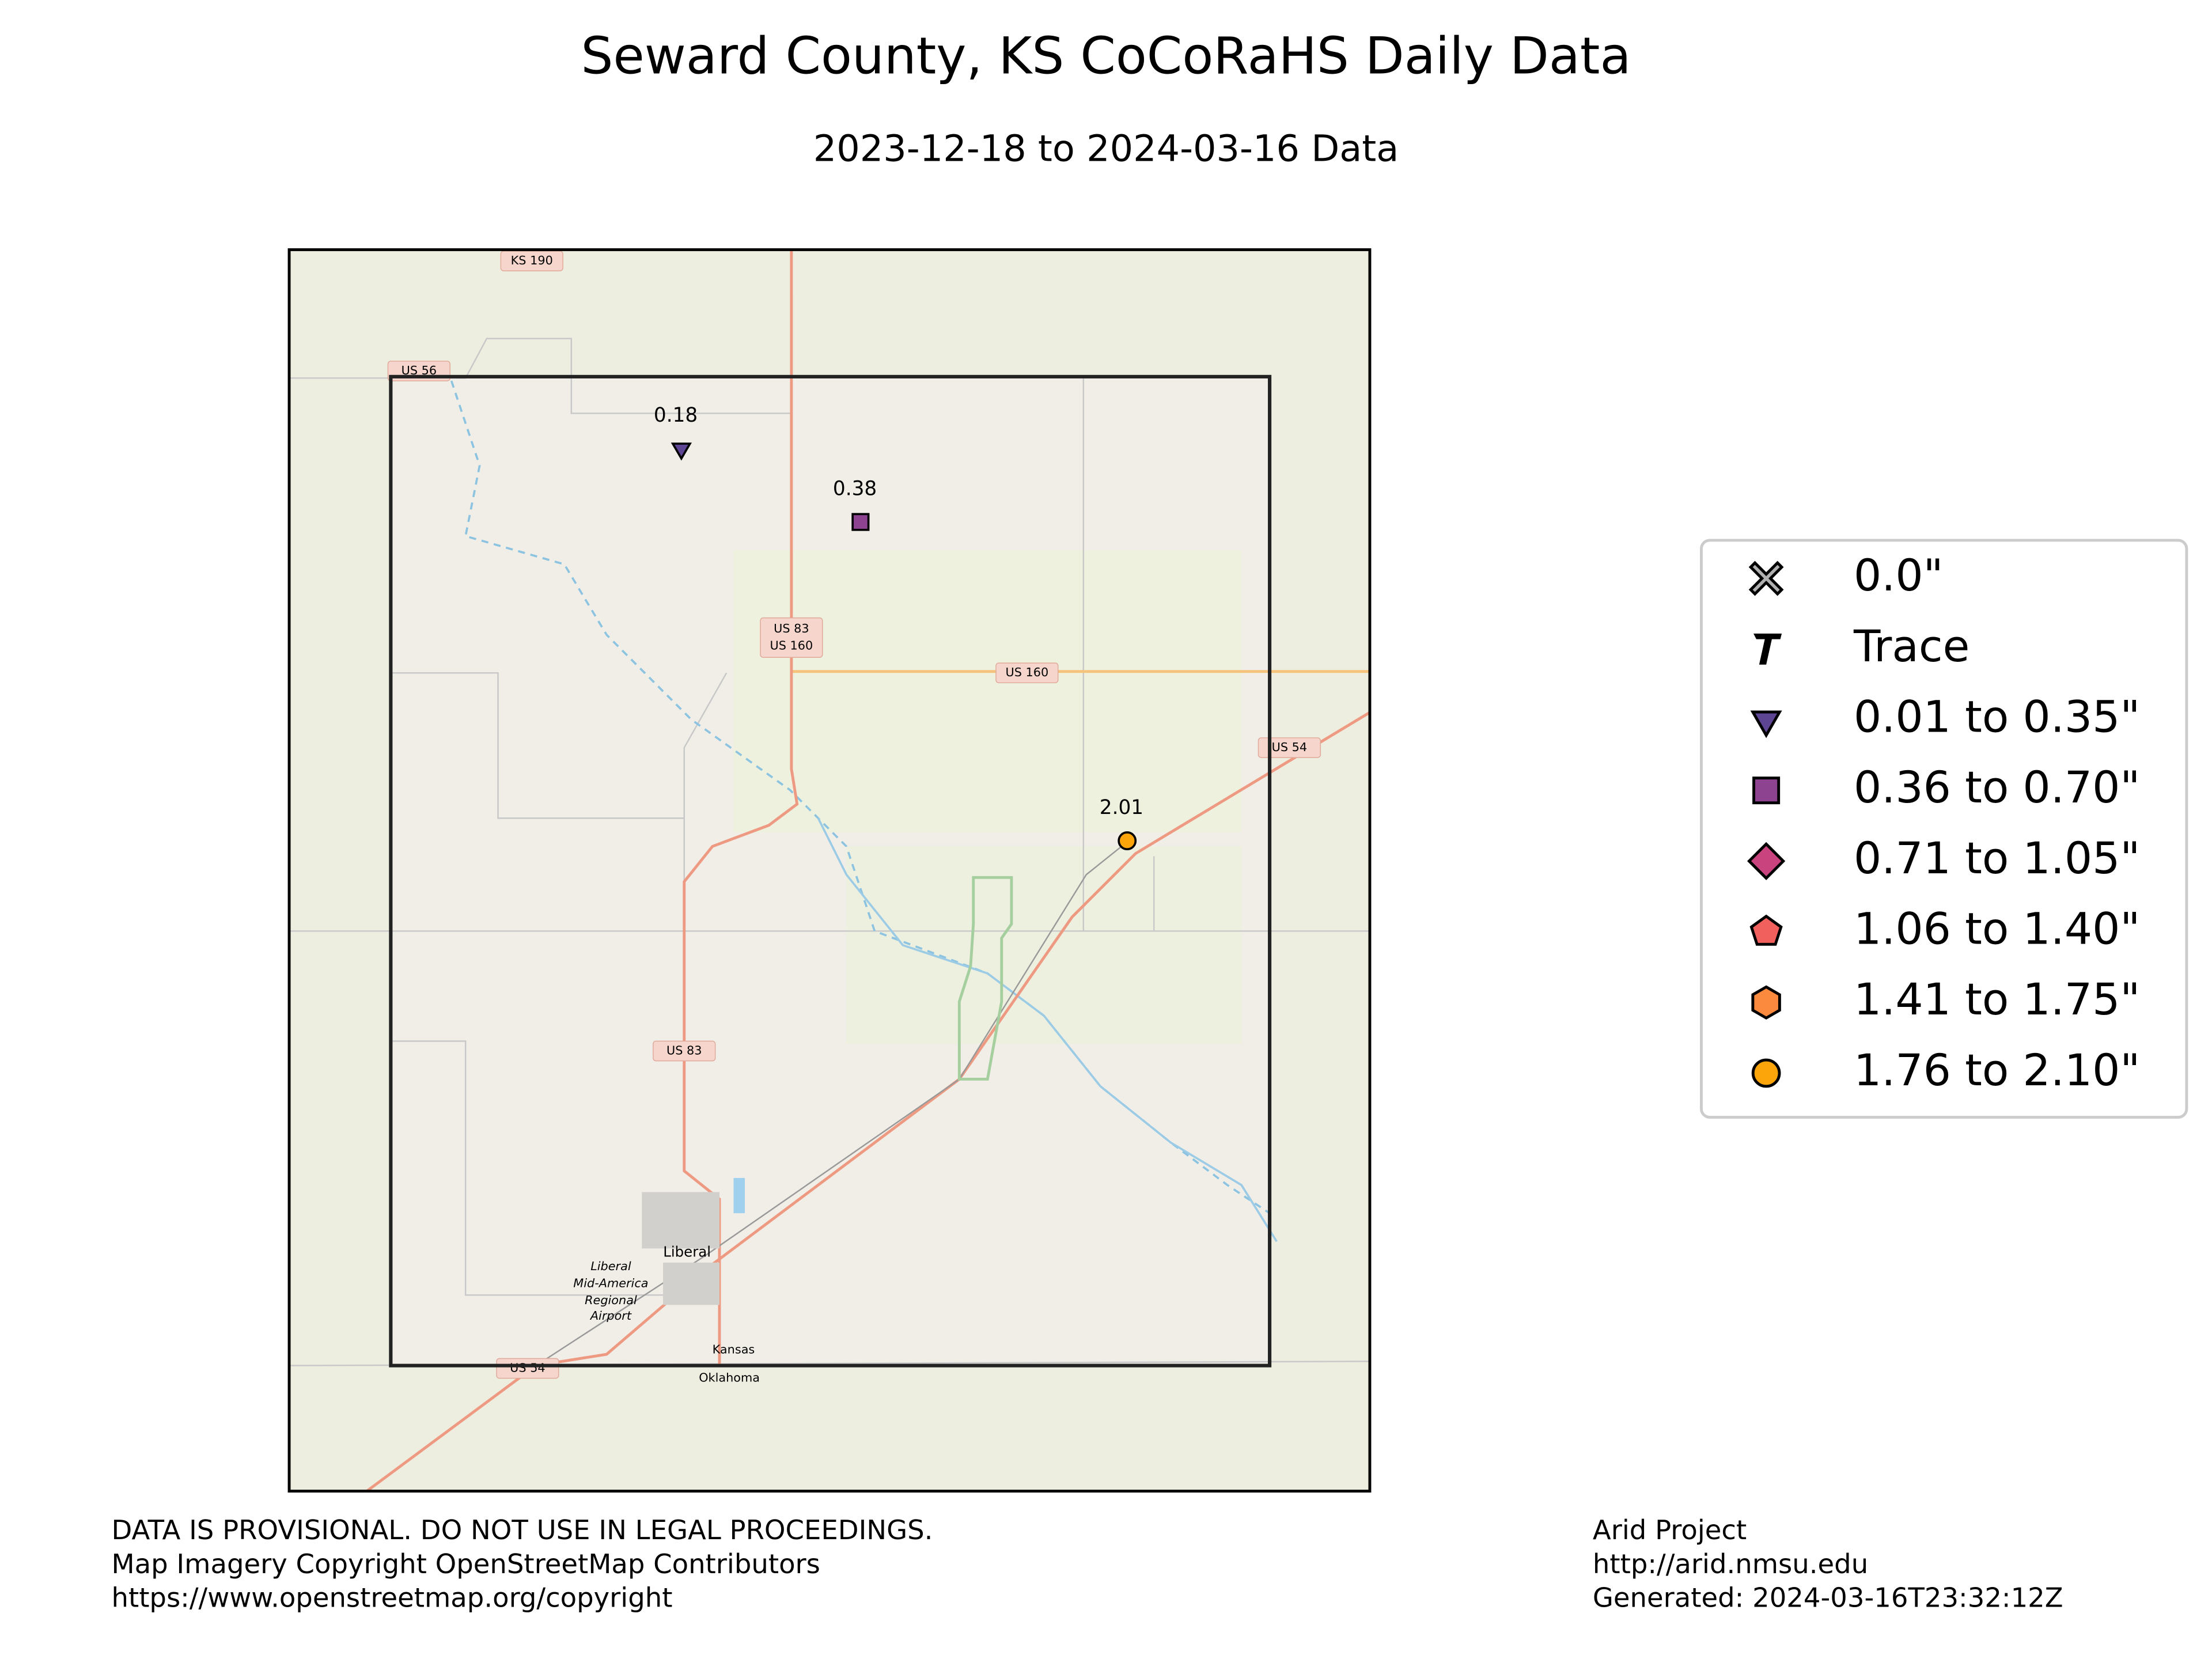 The image size is (2212, 1659). What do you see at coordinates (1767, 649) in the screenshot?
I see `marker-t` at bounding box center [1767, 649].